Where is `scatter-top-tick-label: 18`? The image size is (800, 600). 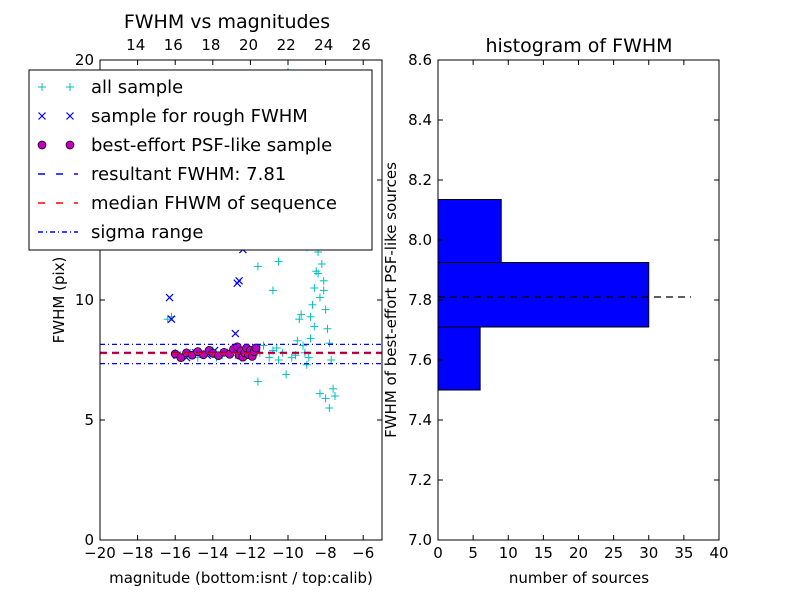 scatter-top-tick-label: 18 is located at coordinates (210, 45).